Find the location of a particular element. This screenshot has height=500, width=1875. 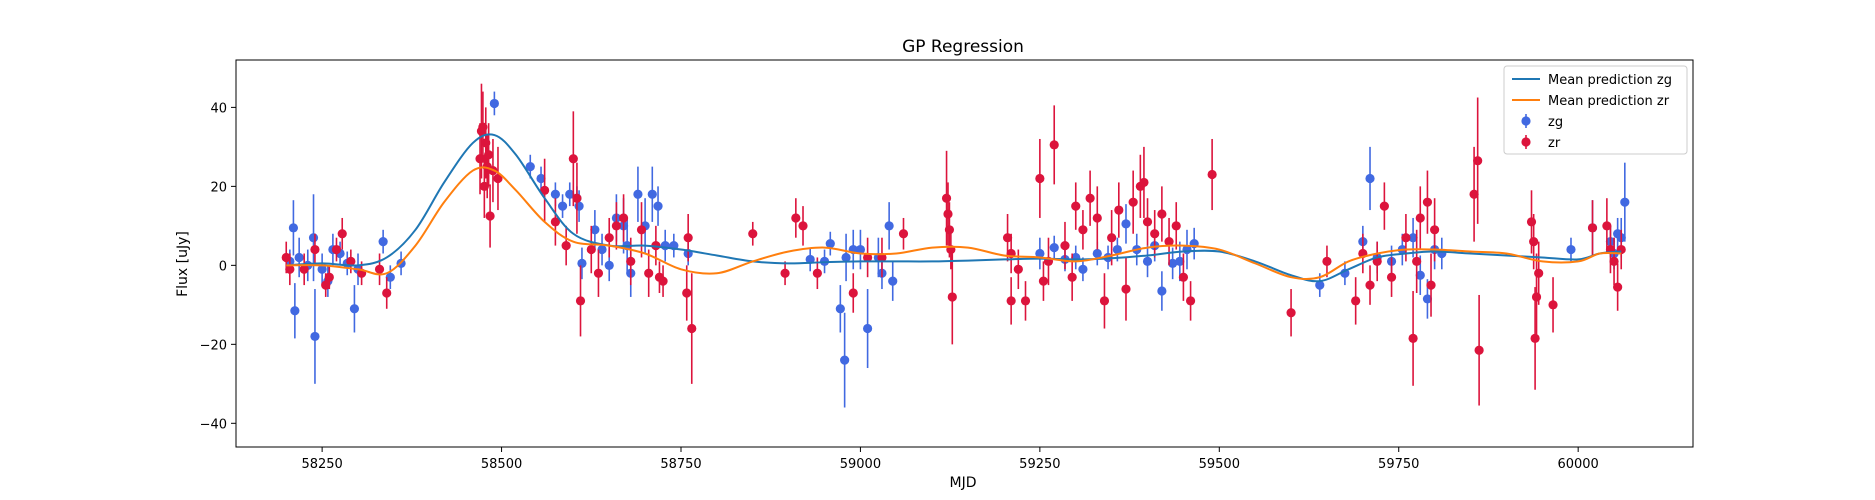

legend: Mean prediction zg Mean prediction zr zg zr is located at coordinates (1595, 110).